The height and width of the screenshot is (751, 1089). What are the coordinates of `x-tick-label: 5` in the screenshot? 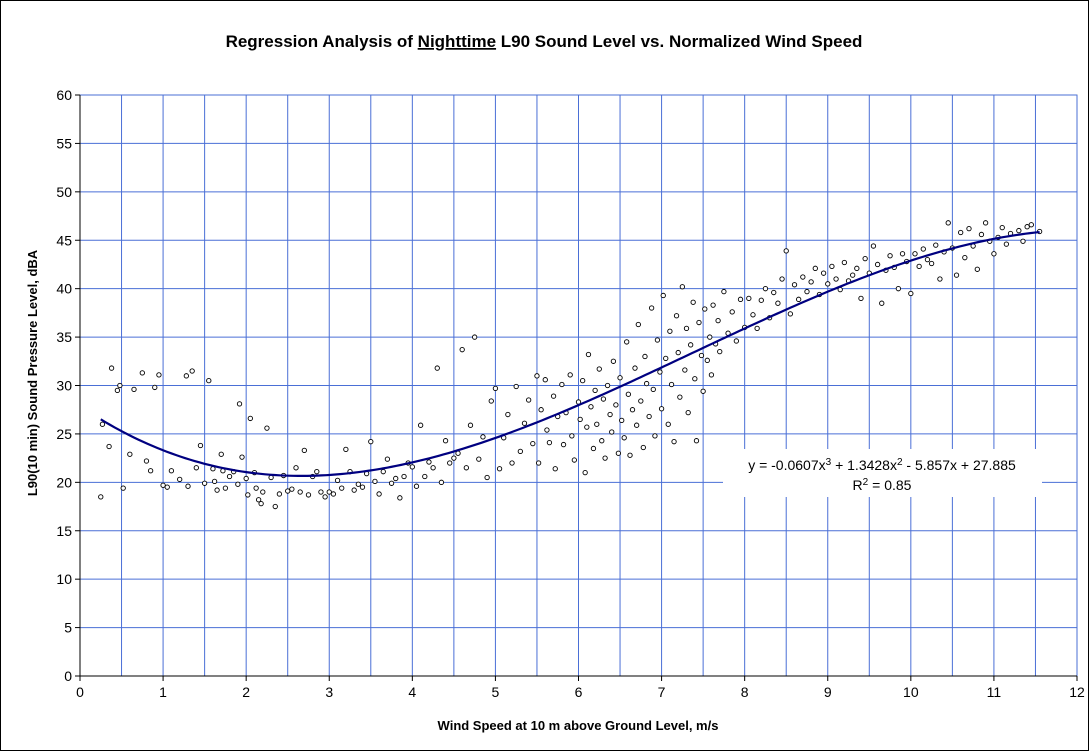 It's located at (496, 692).